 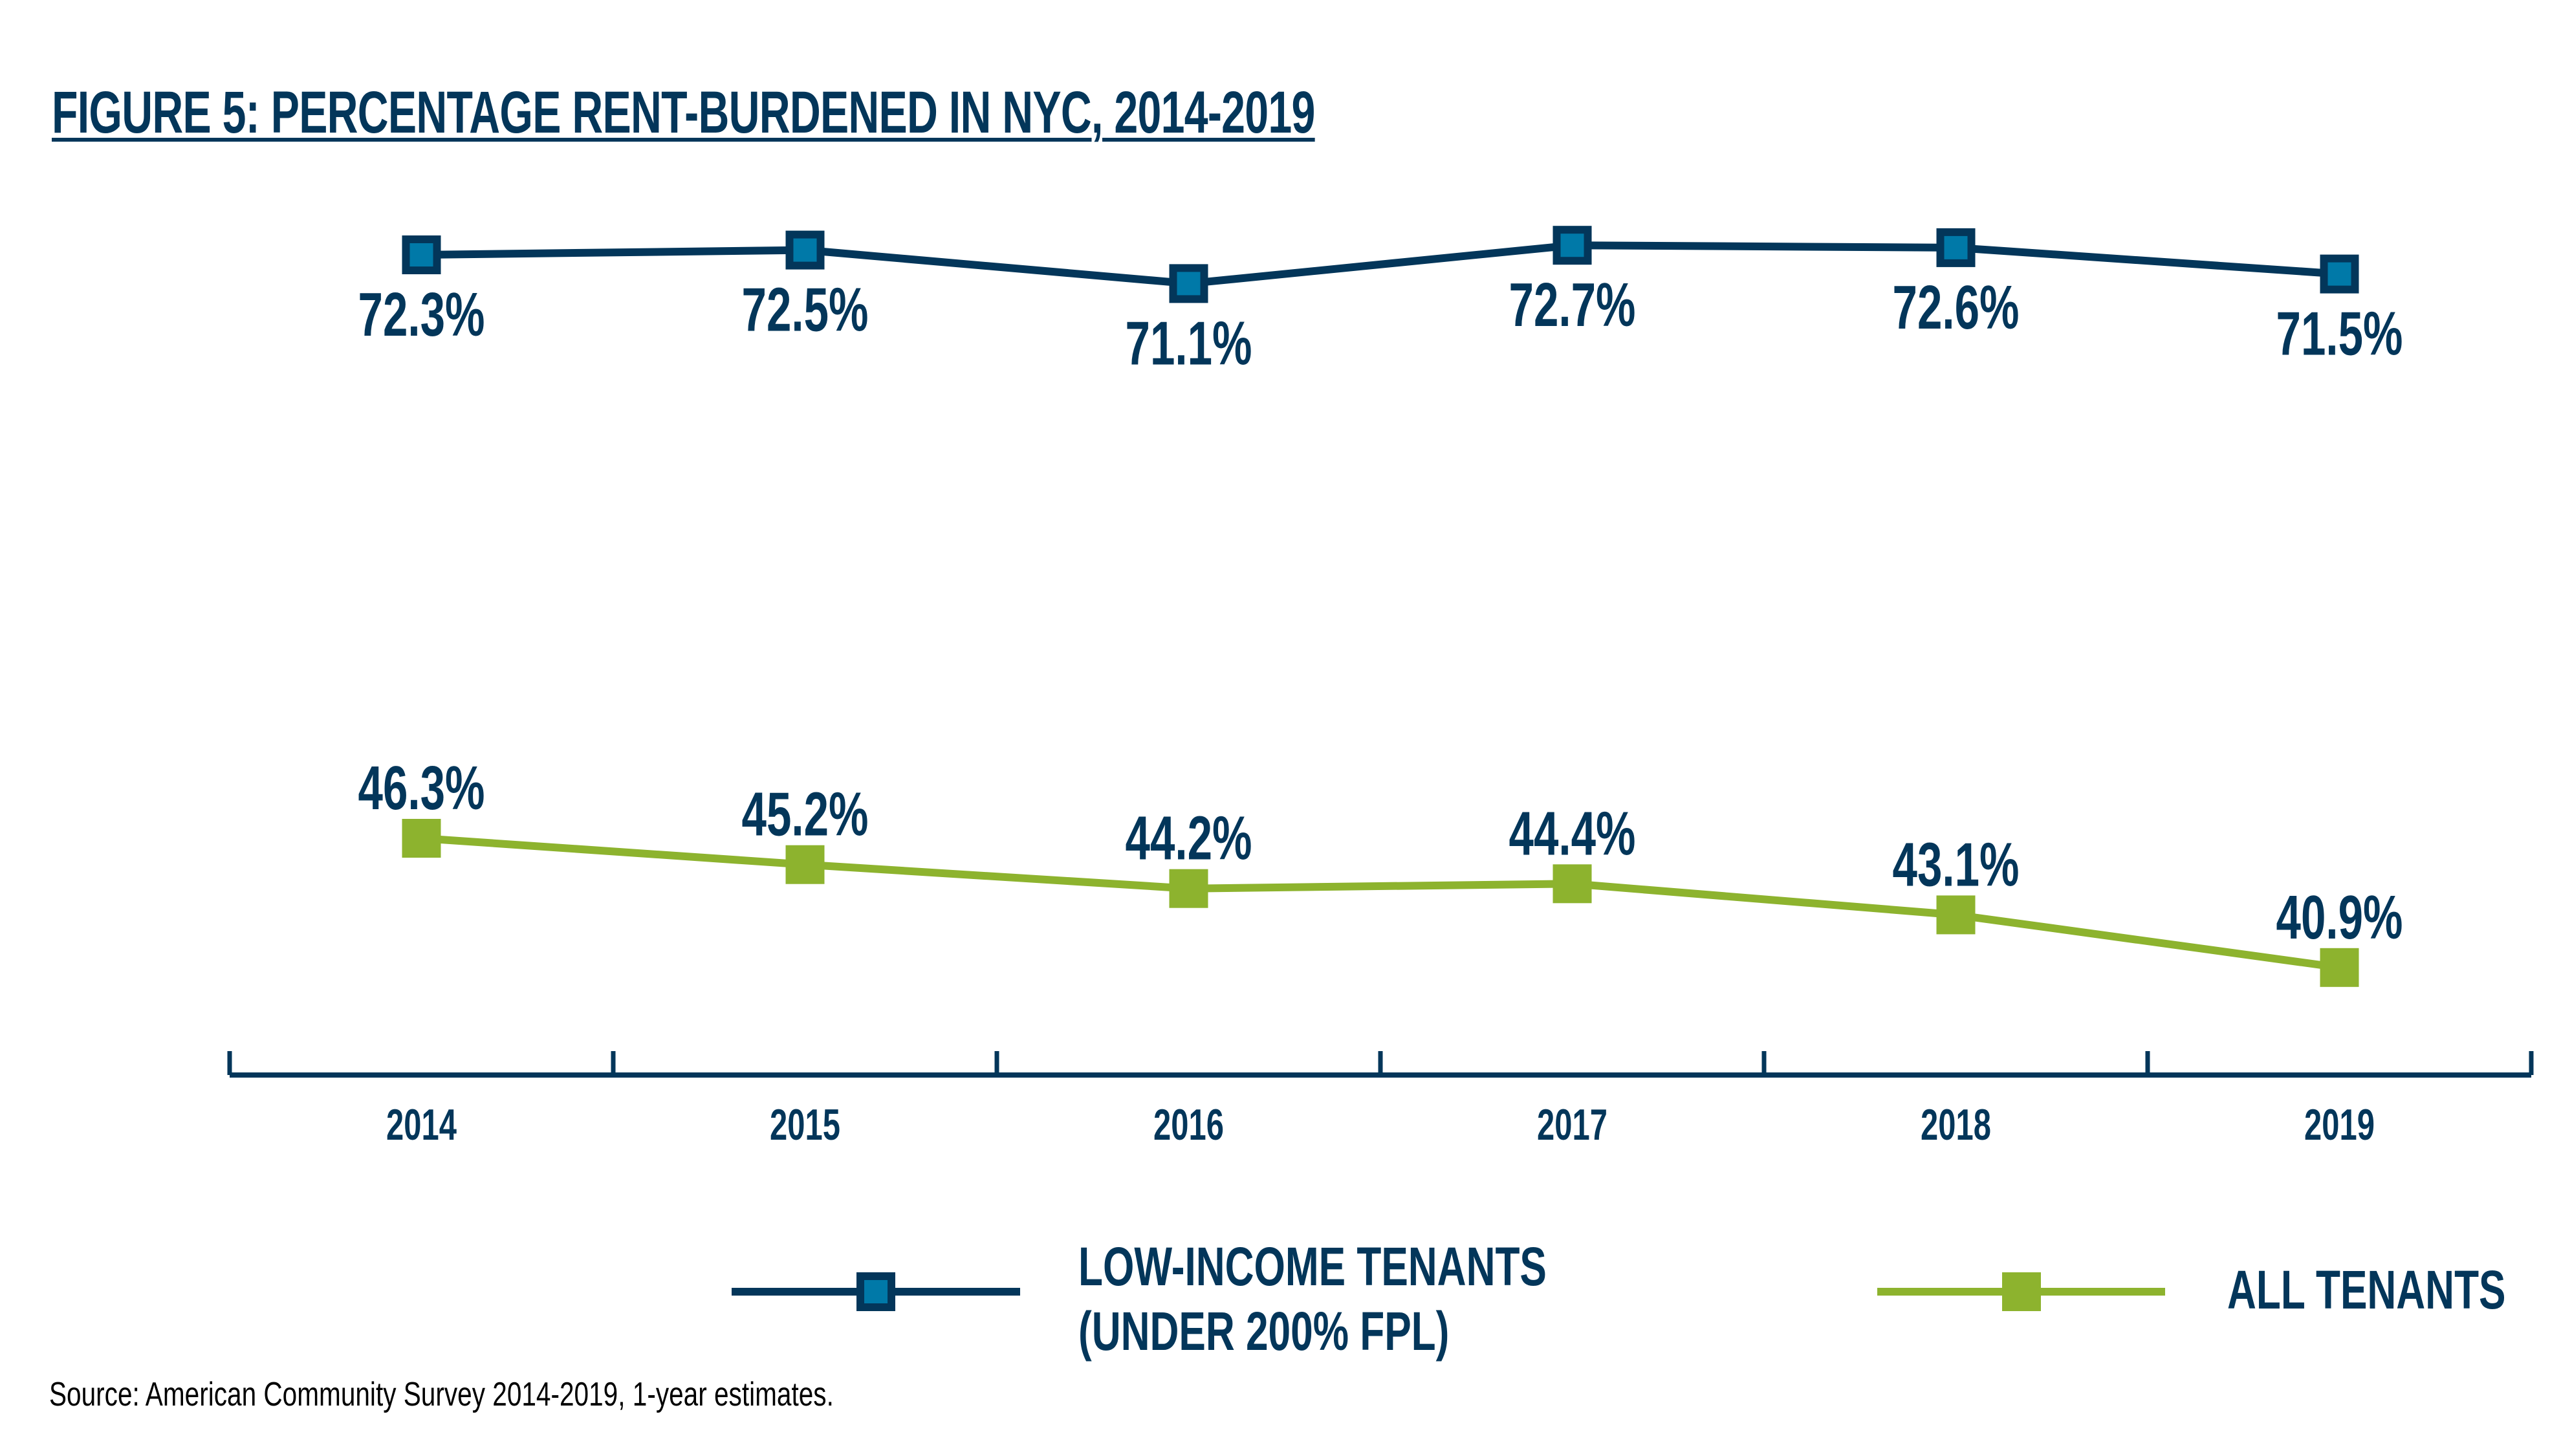 What do you see at coordinates (1956, 864) in the screenshot?
I see `all-tenants-value-label: 43.1%` at bounding box center [1956, 864].